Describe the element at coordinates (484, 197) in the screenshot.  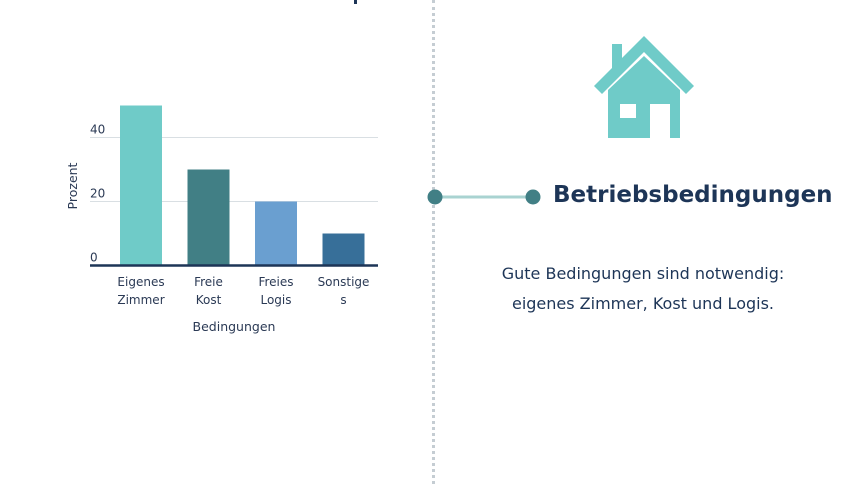
I see `timeline-connector` at that location.